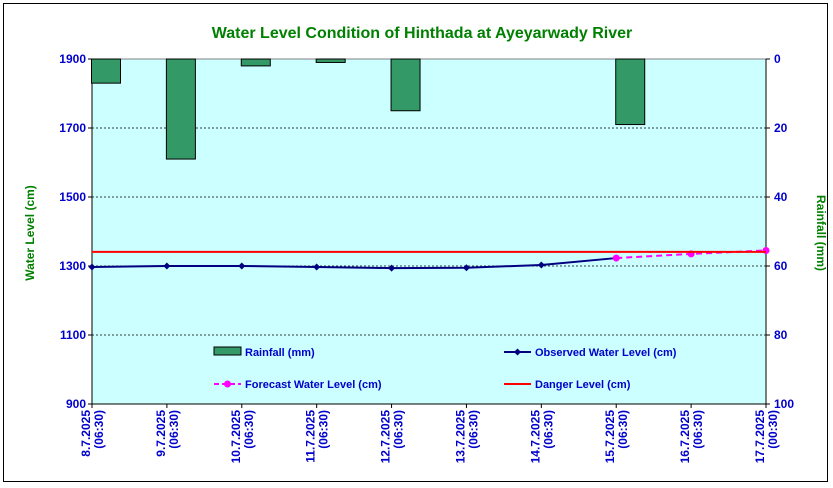  I want to click on x-tick-date: 13.7.2025, so click(460, 437).